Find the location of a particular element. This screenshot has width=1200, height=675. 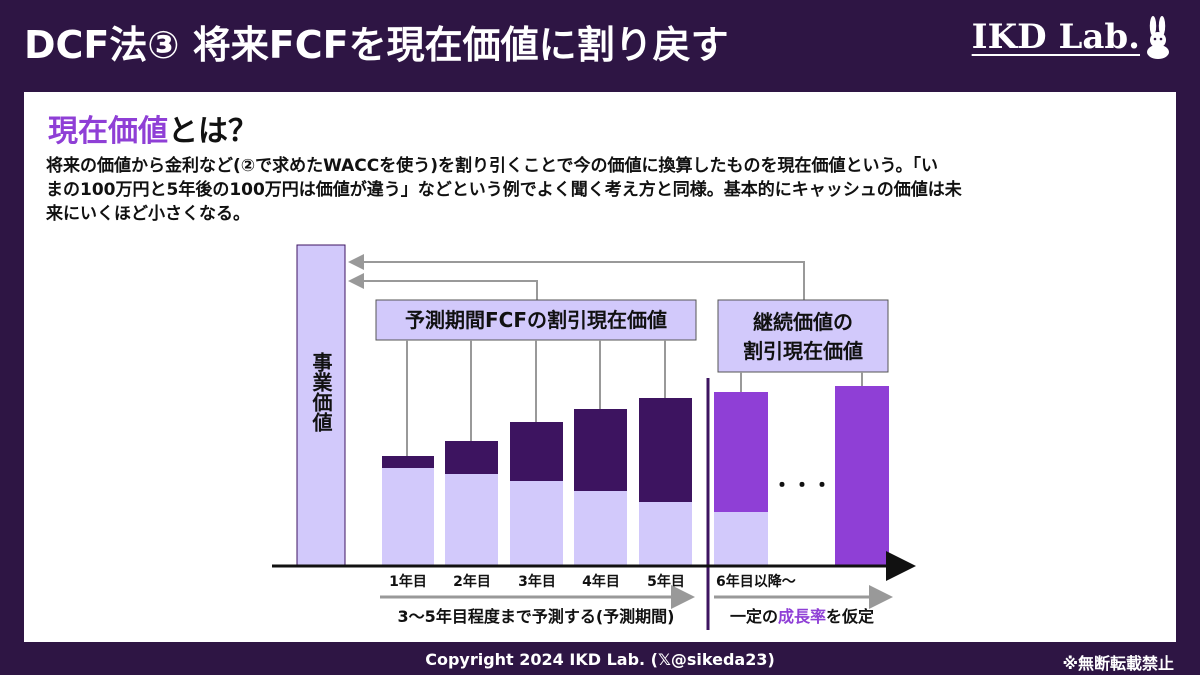

brand: IKD Lab. is located at coordinates (1072, 37).